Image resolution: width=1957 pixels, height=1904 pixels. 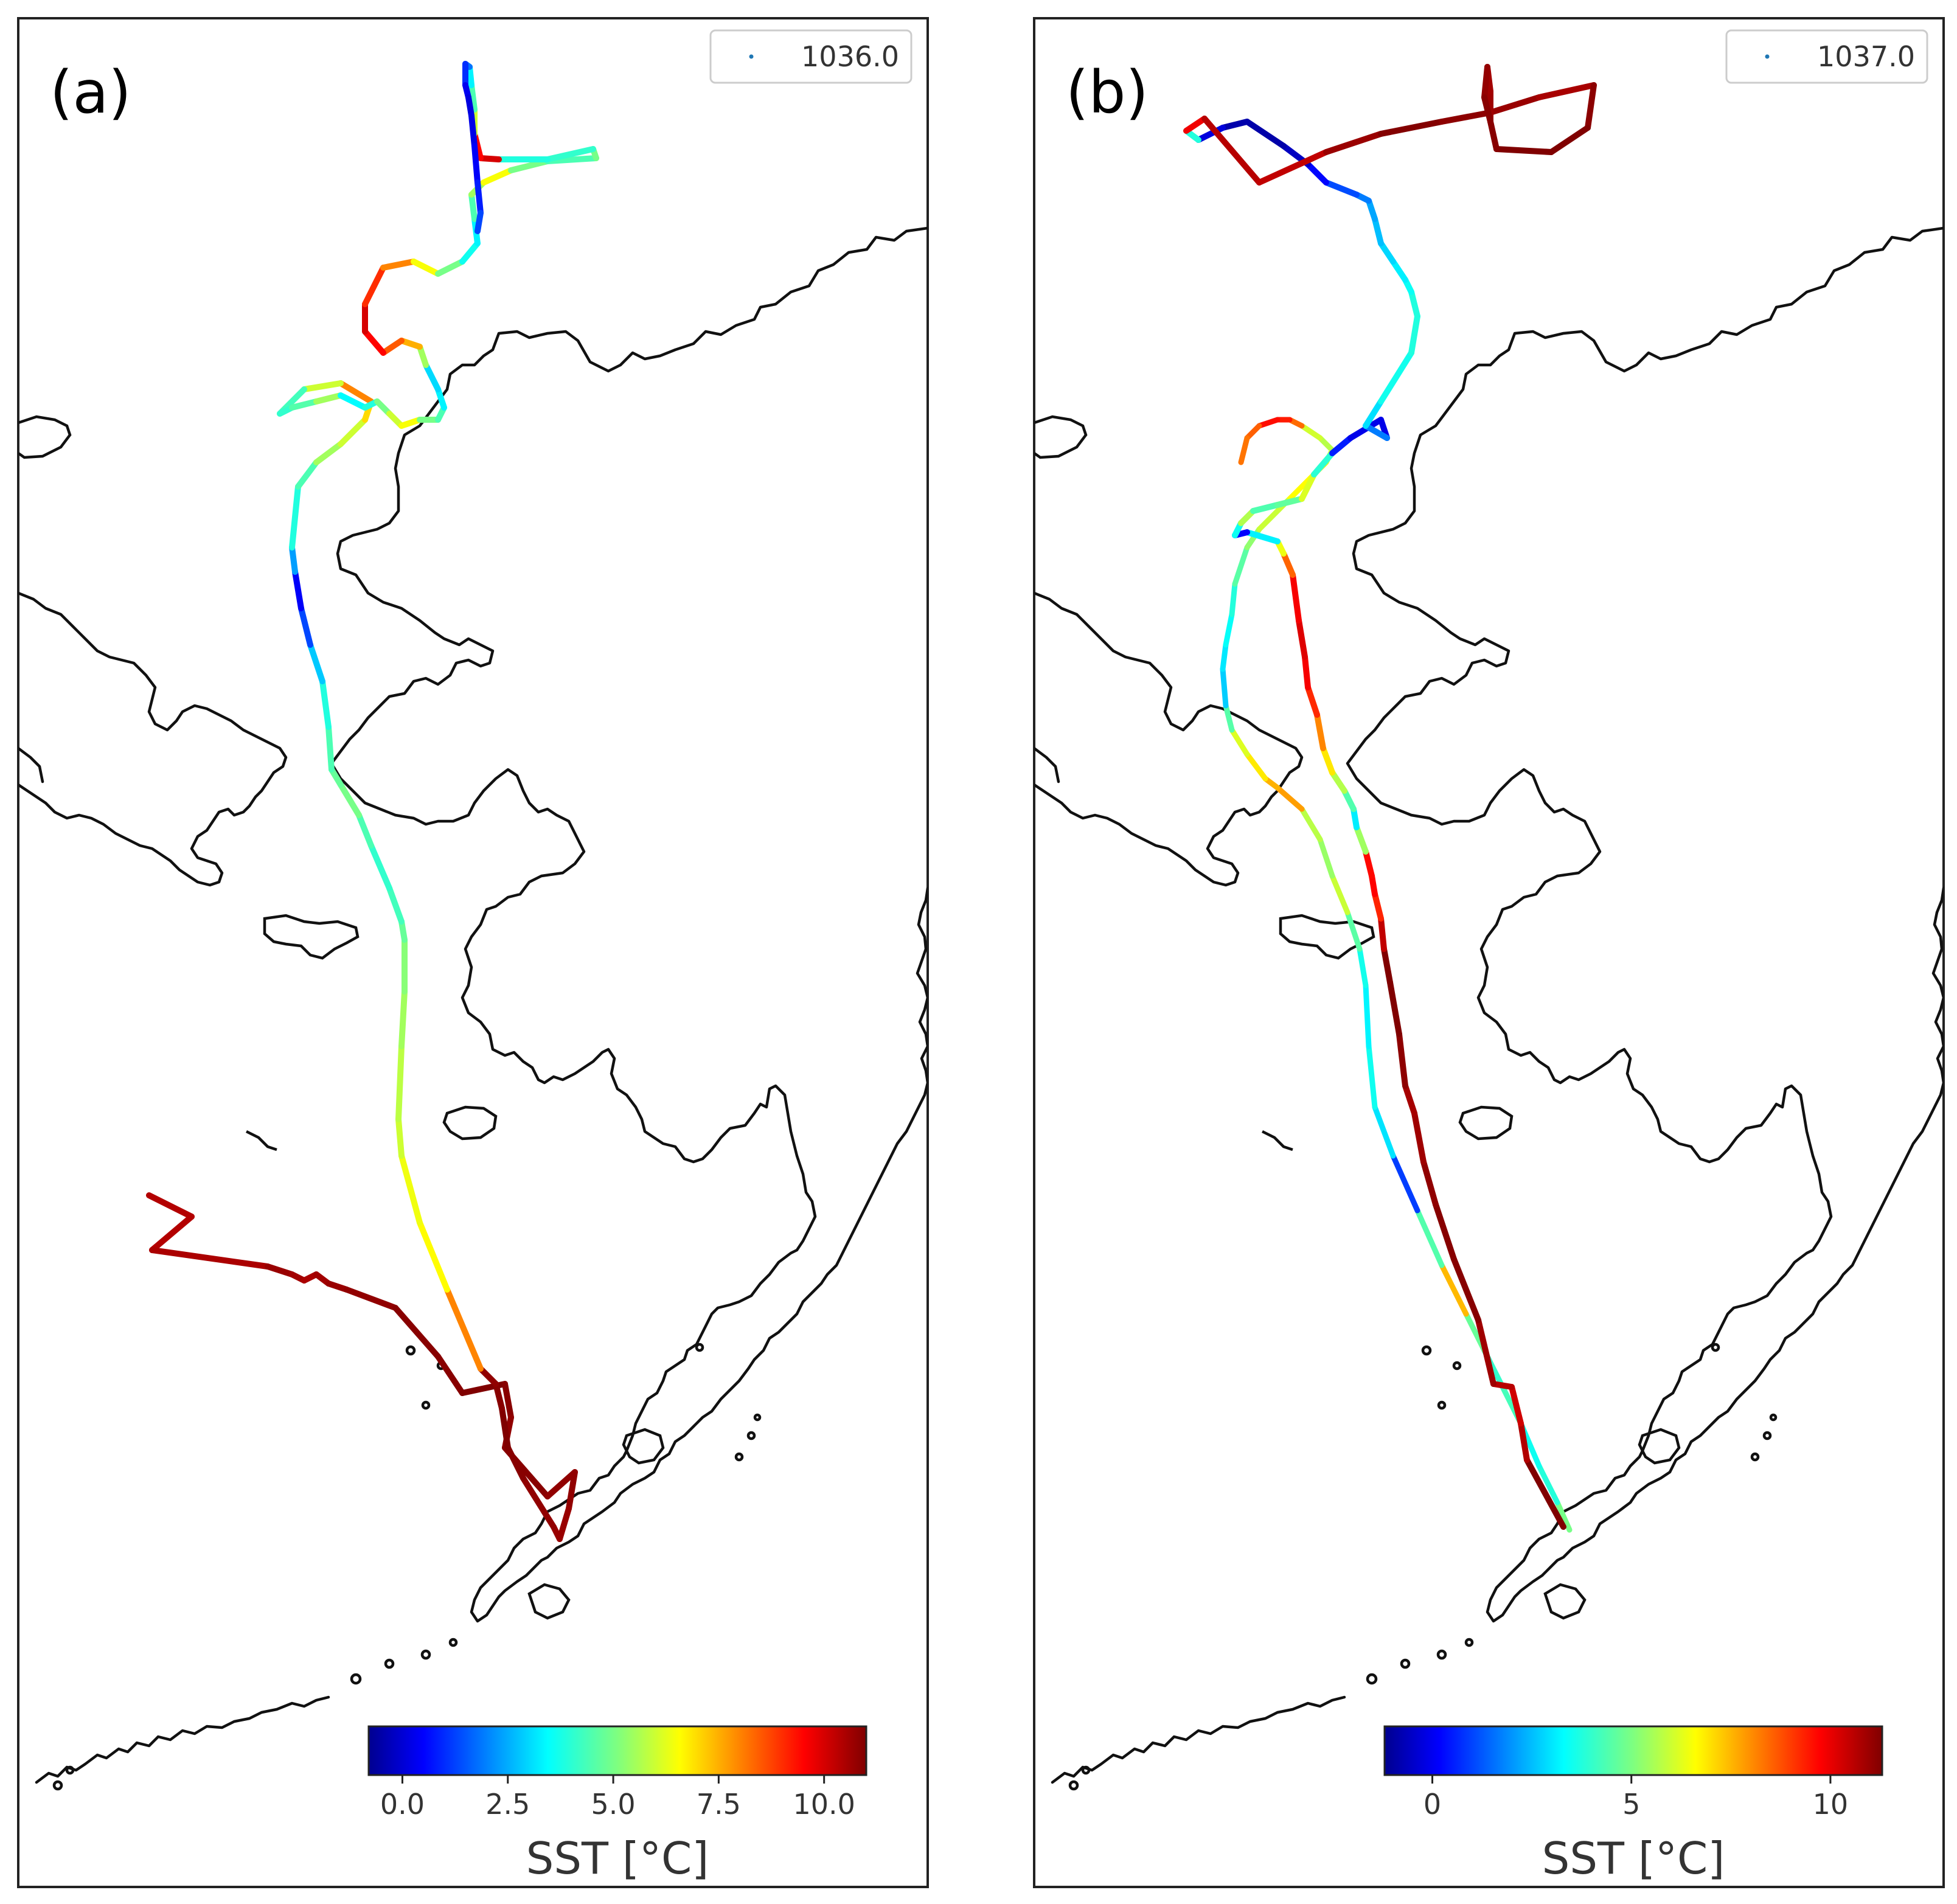 I want to click on panel-label: (b), so click(x=1108, y=92).